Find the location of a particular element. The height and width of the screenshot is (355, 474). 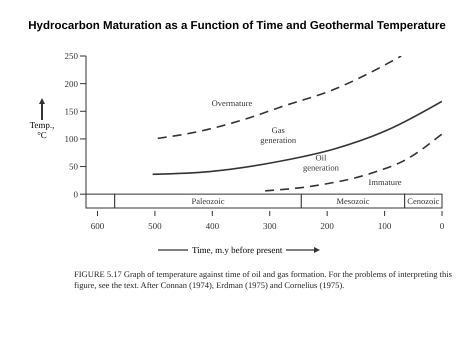

band-label: Paleozoic is located at coordinates (208, 201).